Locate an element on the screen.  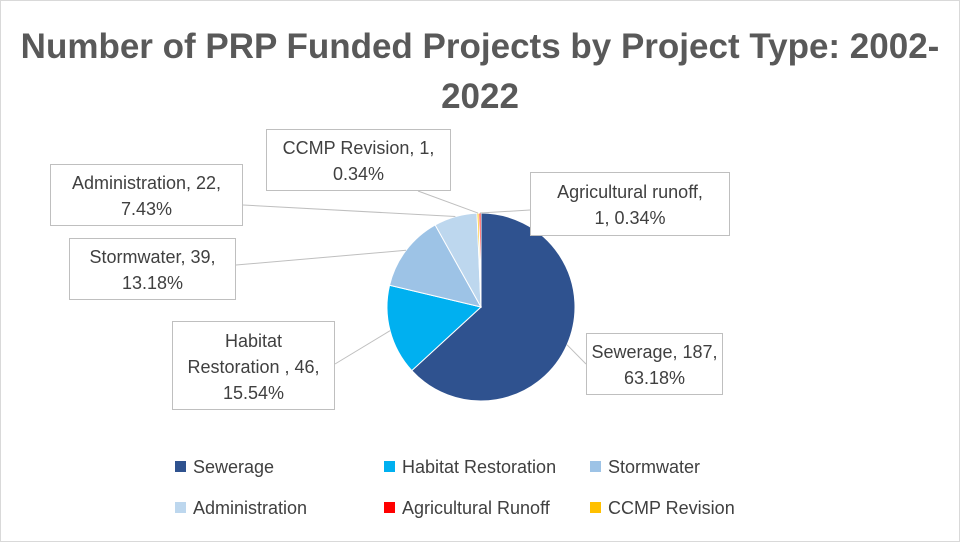
data-label-line: 15.54% is located at coordinates (253, 392).